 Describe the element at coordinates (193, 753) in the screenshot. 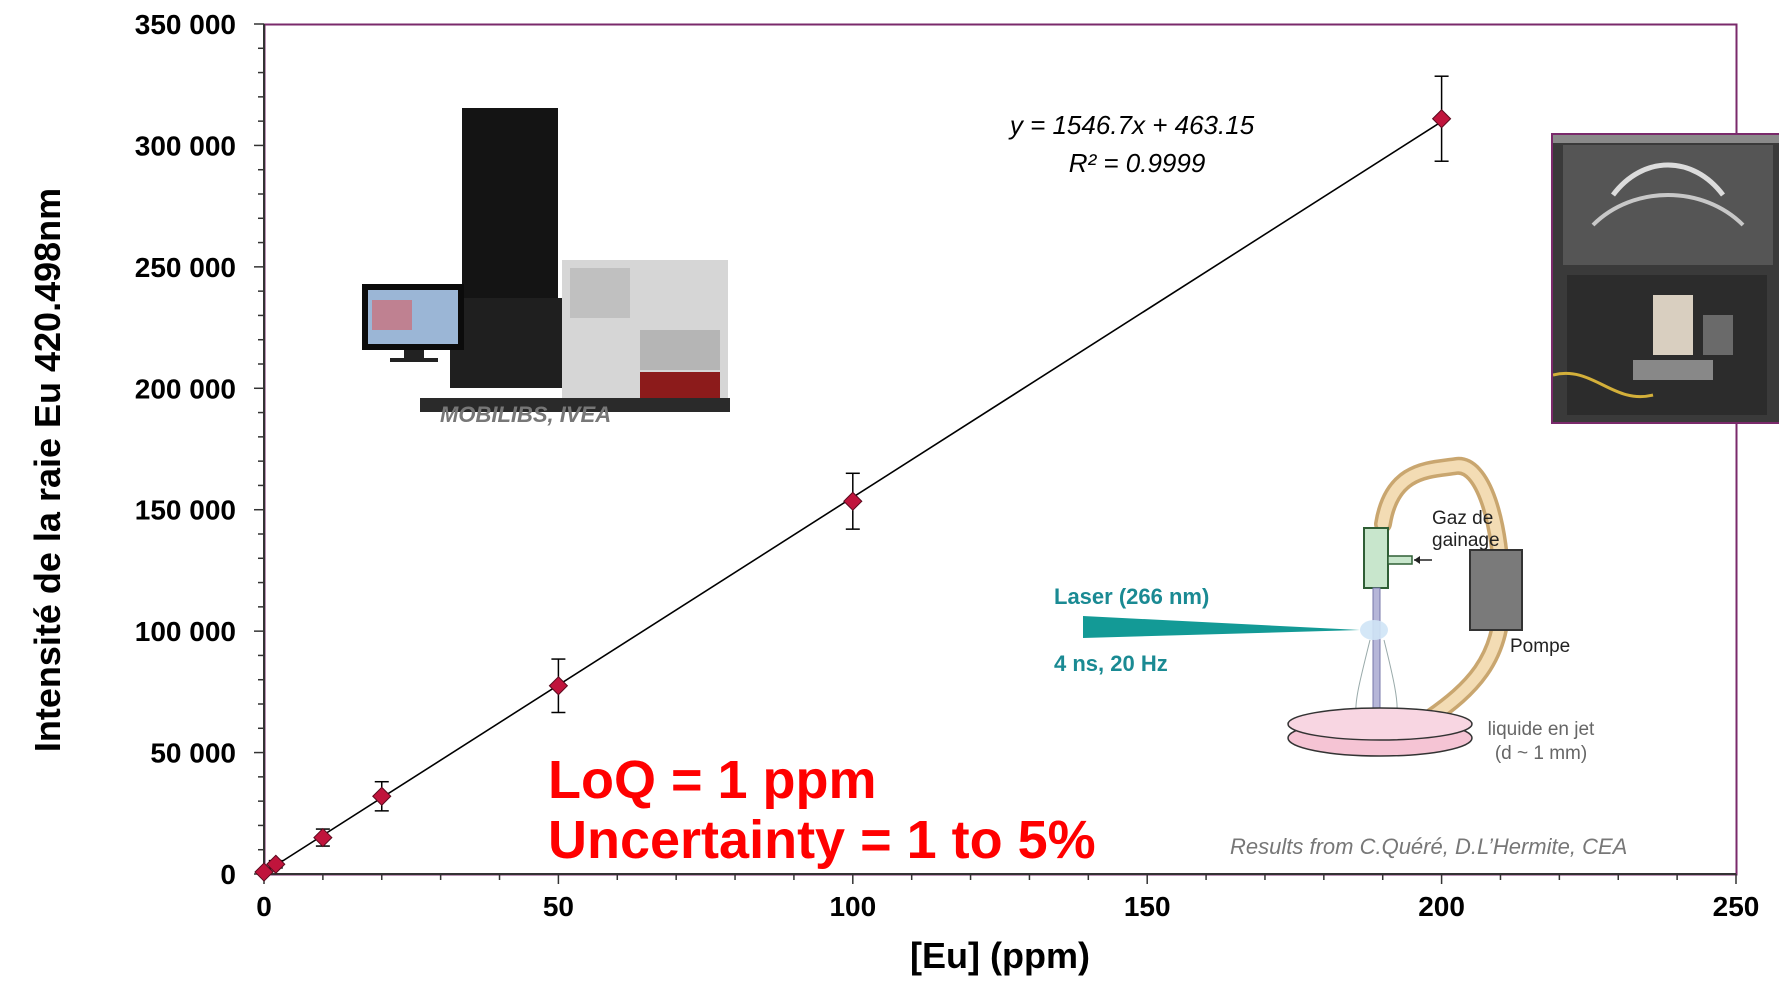

I see `y-tick-label: 50 000` at that location.